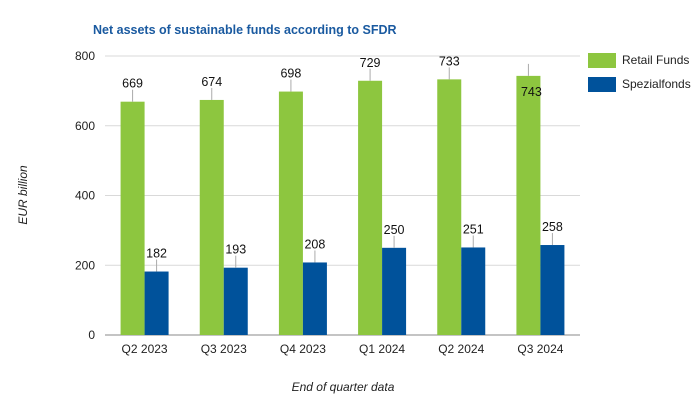 This screenshot has height=409, width=700. What do you see at coordinates (602, 84) in the screenshot?
I see `legend-swatch-spezialfonds` at bounding box center [602, 84].